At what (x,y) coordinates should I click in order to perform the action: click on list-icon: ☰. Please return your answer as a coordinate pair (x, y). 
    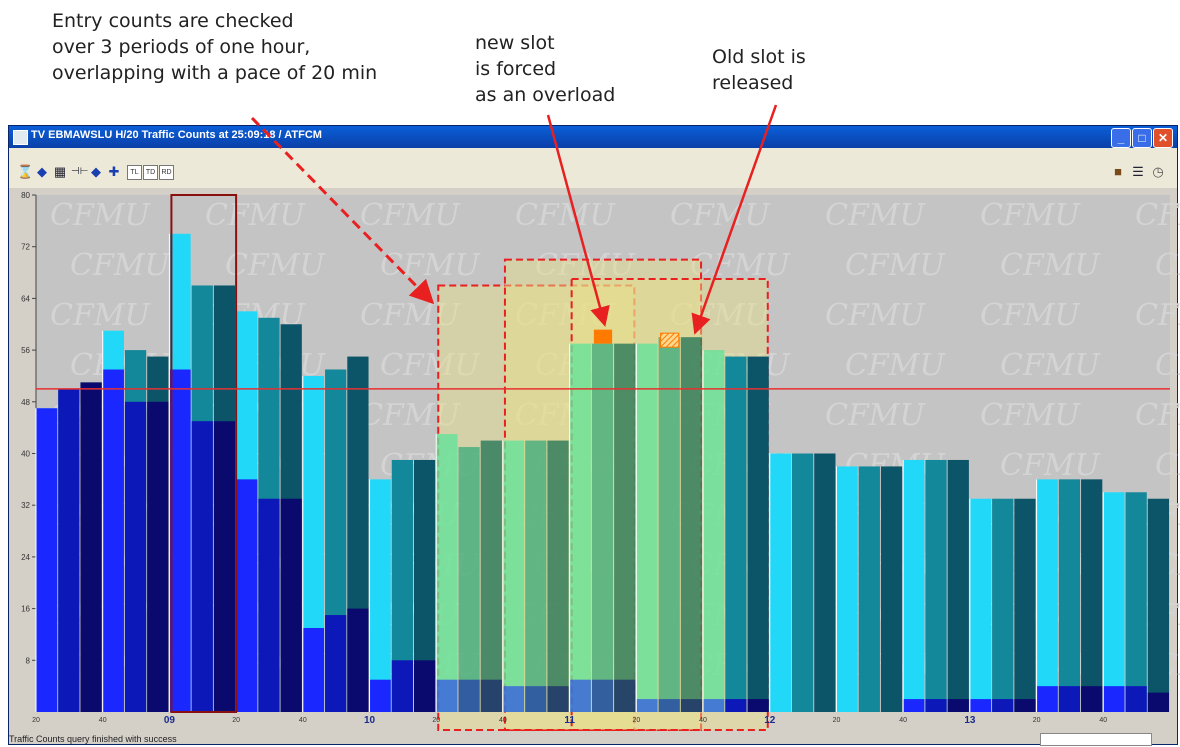
    Looking at the image, I should click on (1138, 171).